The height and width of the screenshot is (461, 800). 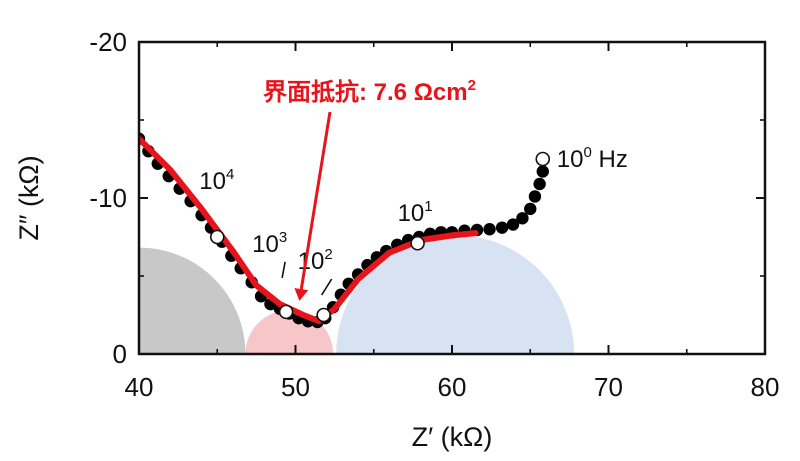 I want to click on x-tick-label: 60, so click(x=452, y=387).